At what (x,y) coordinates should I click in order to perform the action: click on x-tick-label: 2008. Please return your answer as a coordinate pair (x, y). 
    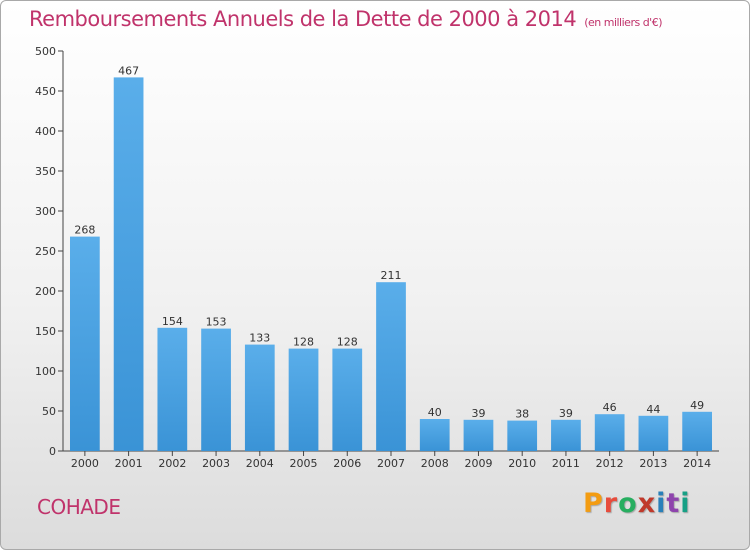
    Looking at the image, I should click on (435, 463).